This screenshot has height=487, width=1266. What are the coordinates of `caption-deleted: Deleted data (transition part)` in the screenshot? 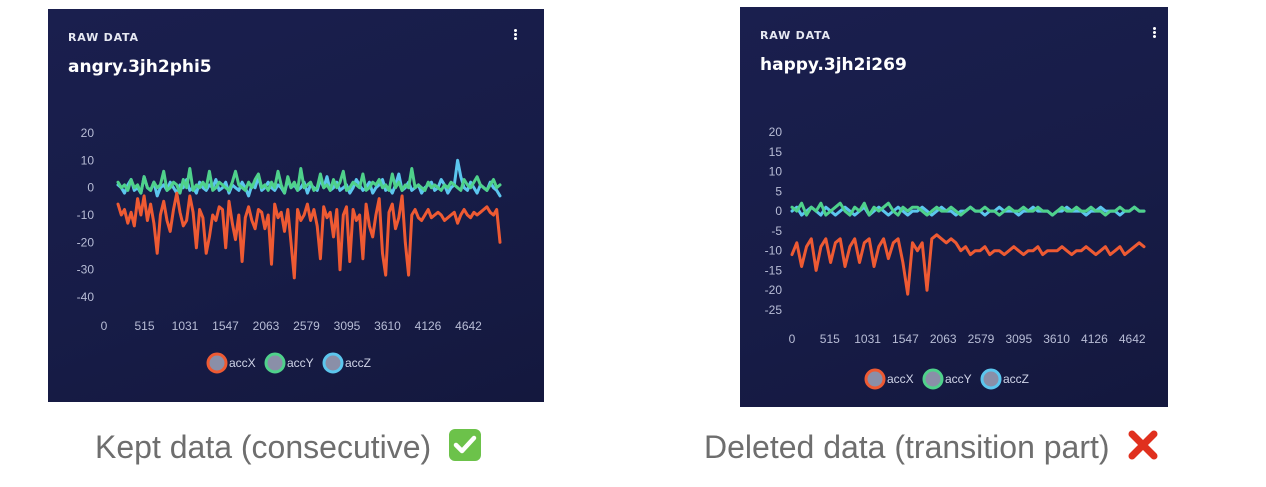 It's located at (932, 447).